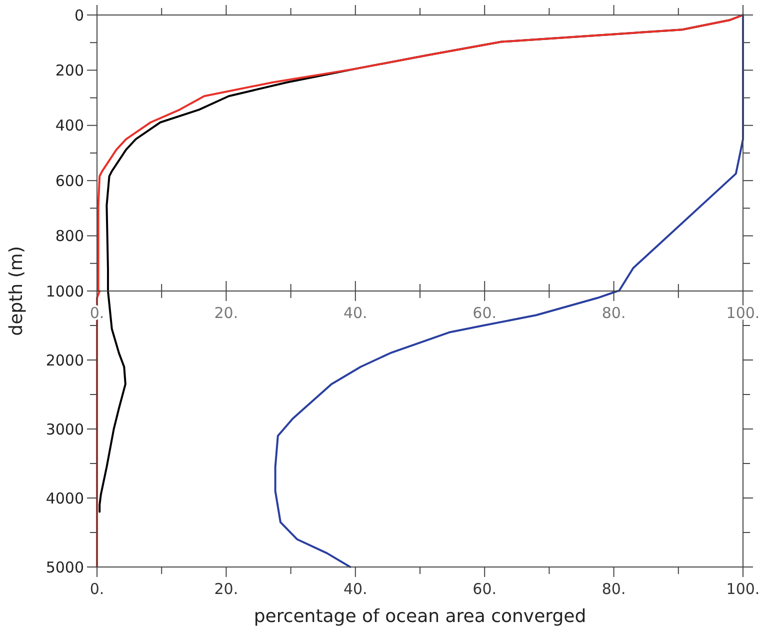 The width and height of the screenshot is (766, 637). Describe the element at coordinates (743, 589) in the screenshot. I see `x-tick-label: 100.` at that location.